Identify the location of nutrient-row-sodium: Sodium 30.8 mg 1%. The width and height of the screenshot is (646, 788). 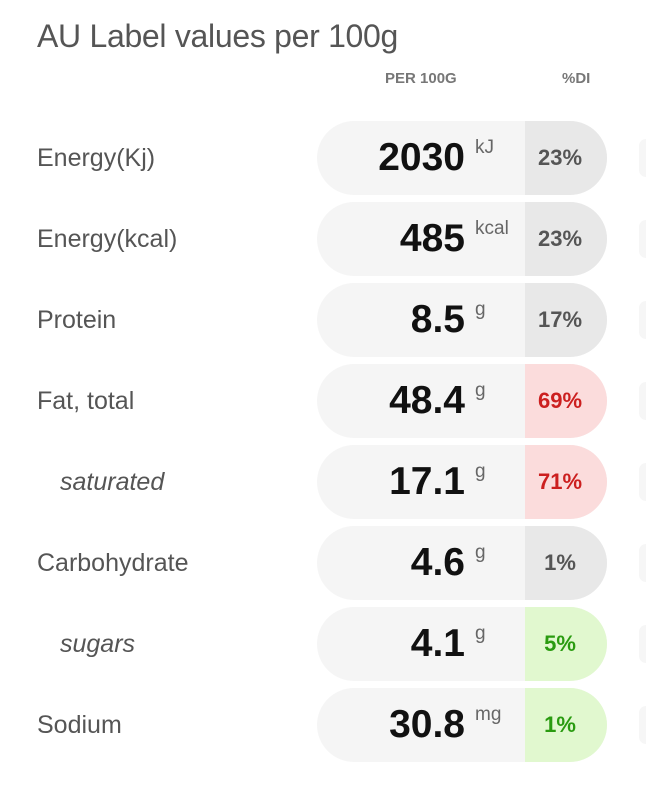
(323, 725).